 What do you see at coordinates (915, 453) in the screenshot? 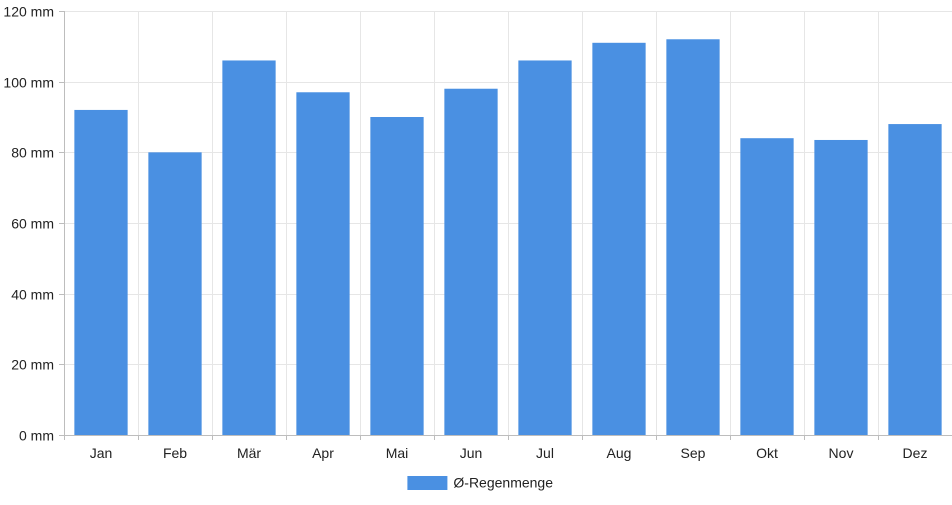
I see `x-tick-label: Dez` at bounding box center [915, 453].